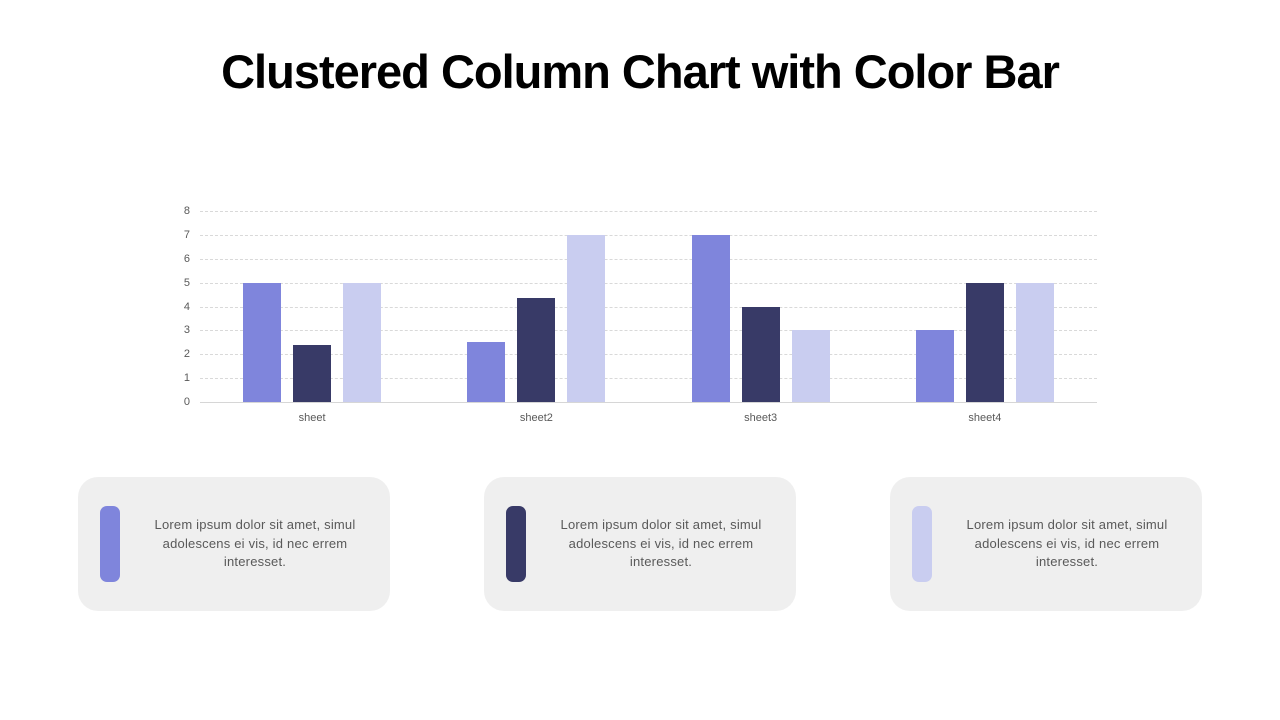 This screenshot has height=720, width=1280. I want to click on bar-group-sheet4, so click(985, 306).